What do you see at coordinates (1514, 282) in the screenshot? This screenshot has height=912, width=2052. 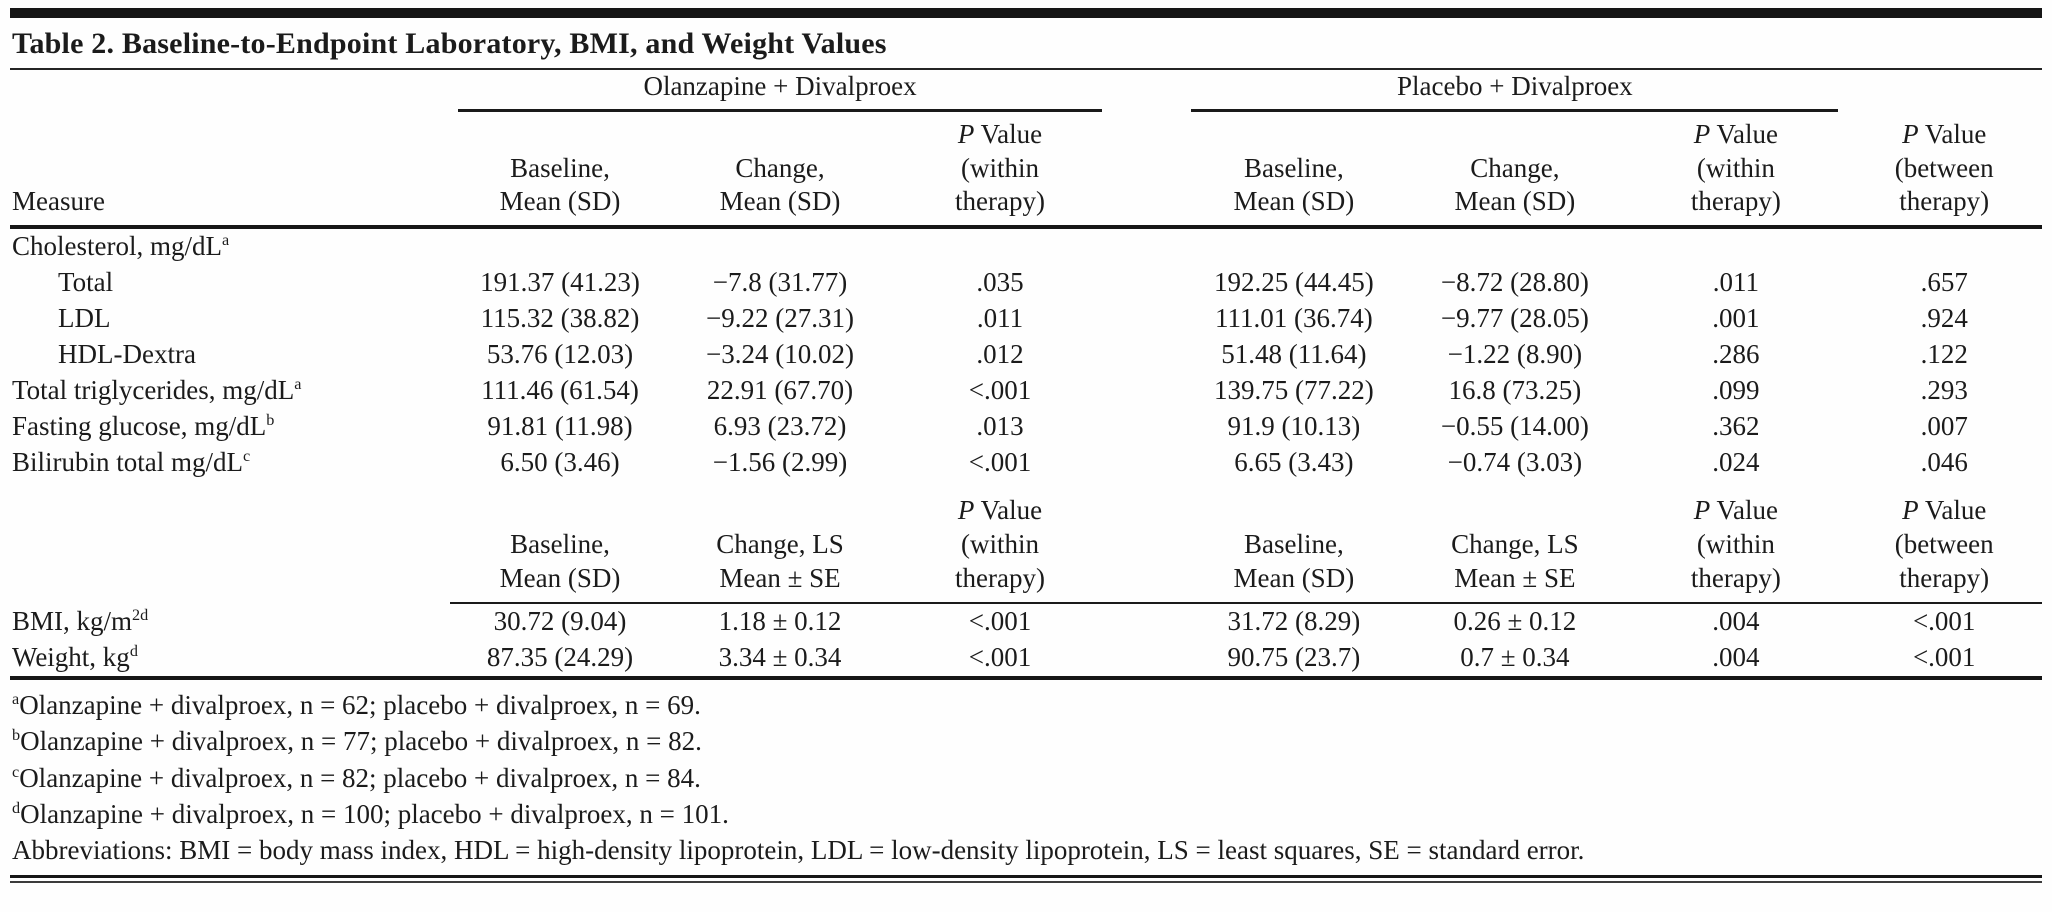 I see `cell: −8.72 (28.80)` at bounding box center [1514, 282].